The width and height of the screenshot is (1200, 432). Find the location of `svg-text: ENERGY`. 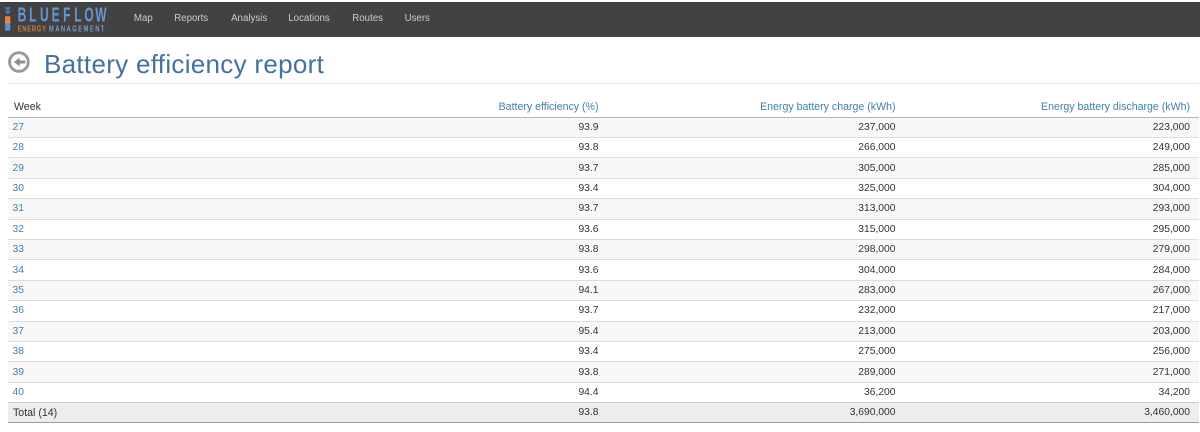

svg-text: ENERGY is located at coordinates (32, 28).